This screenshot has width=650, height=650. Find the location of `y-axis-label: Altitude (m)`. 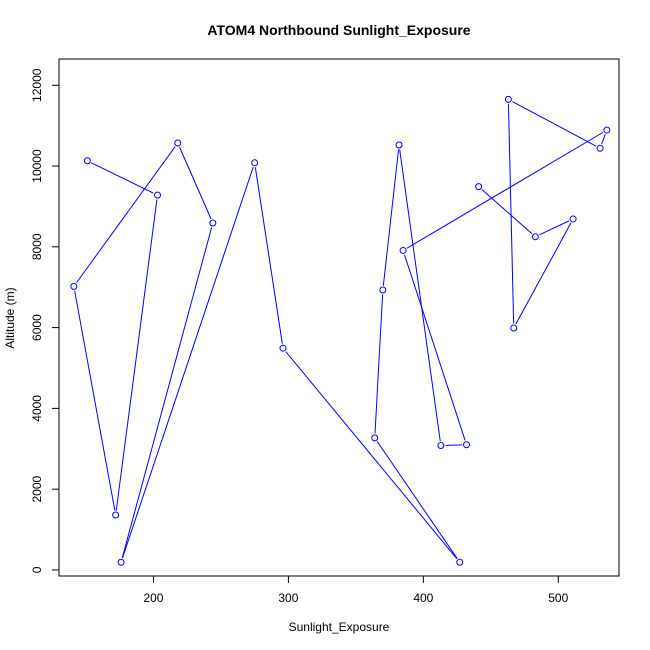

y-axis-label: Altitude (m) is located at coordinates (10, 317).